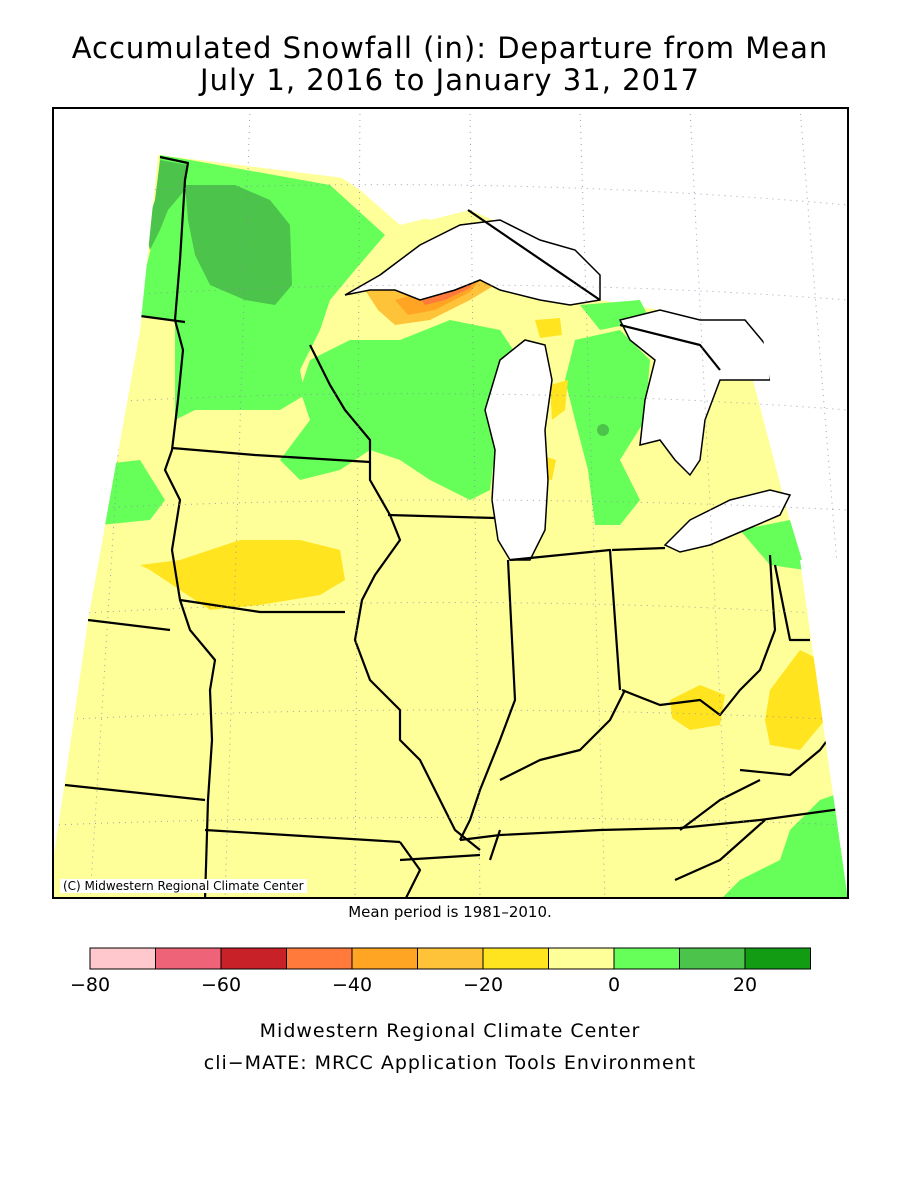 The image size is (900, 1200). Describe the element at coordinates (795, 700) in the screenshot. I see `below-normal-west-virginia` at that location.